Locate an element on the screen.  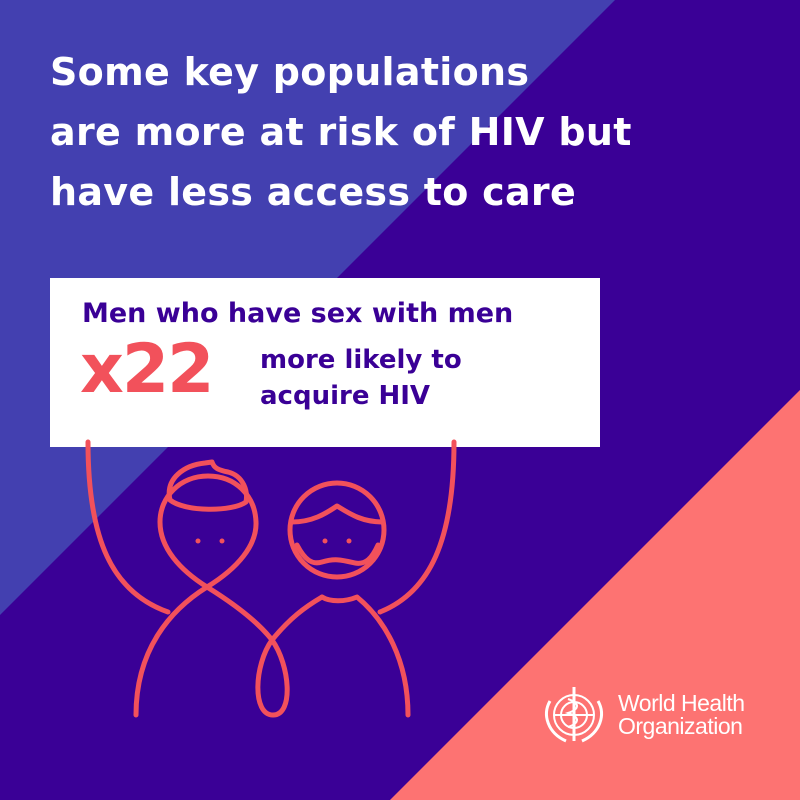
man-outline is located at coordinates (229, 595).